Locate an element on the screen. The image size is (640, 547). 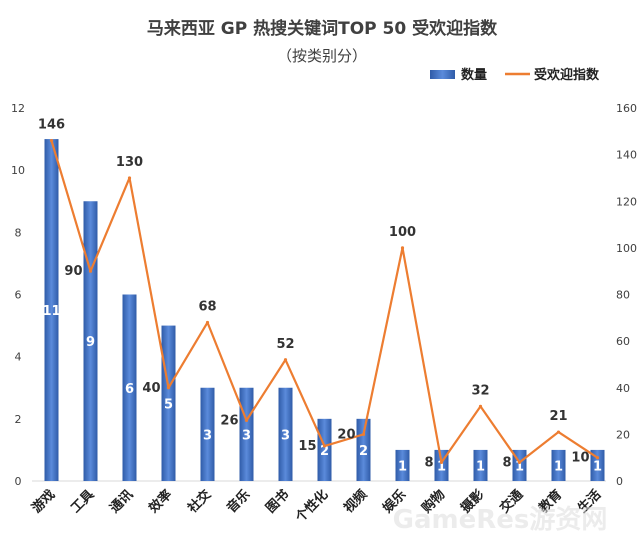
right-tick-label: 40 is located at coordinates (623, 388).